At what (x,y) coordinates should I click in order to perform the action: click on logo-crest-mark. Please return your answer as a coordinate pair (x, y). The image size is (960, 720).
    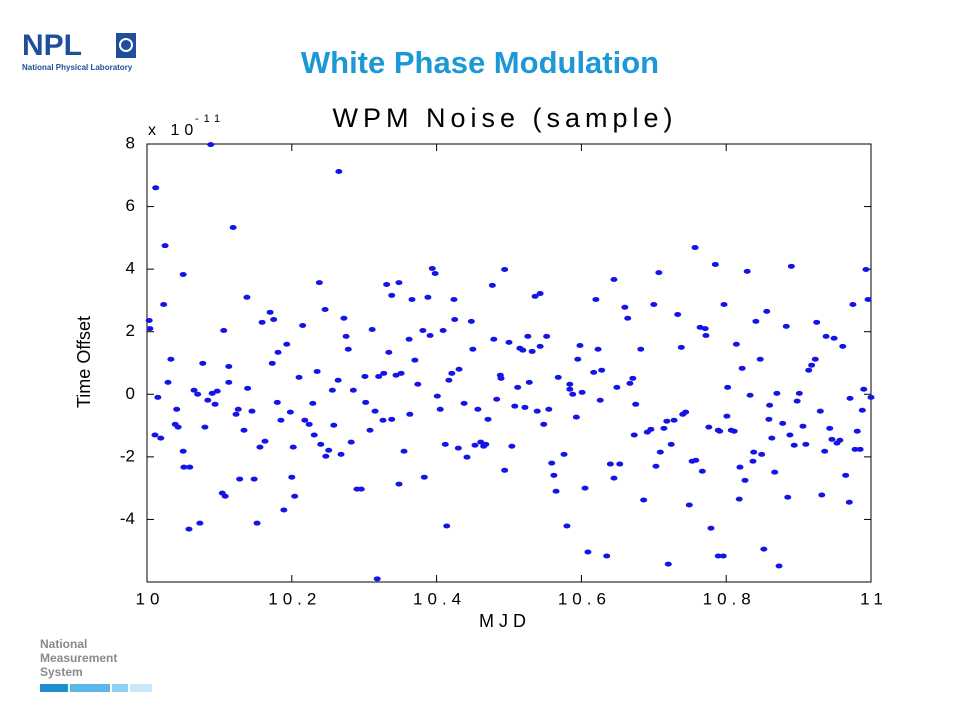
    Looking at the image, I should click on (126, 45).